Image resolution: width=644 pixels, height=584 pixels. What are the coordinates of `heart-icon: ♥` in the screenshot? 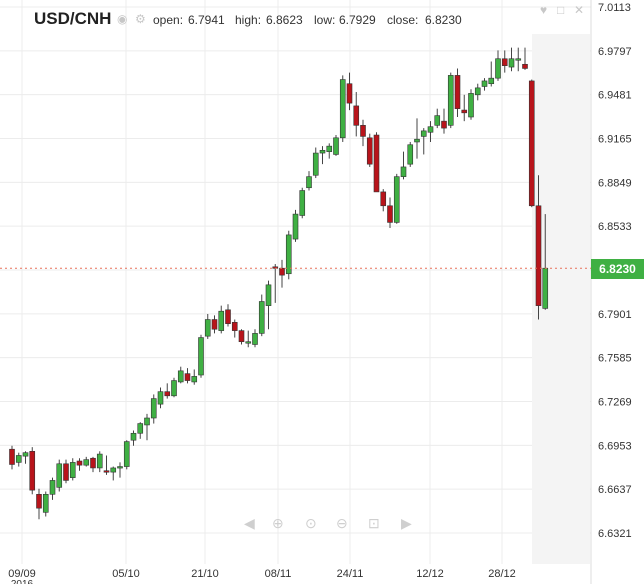 It's located at (544, 10).